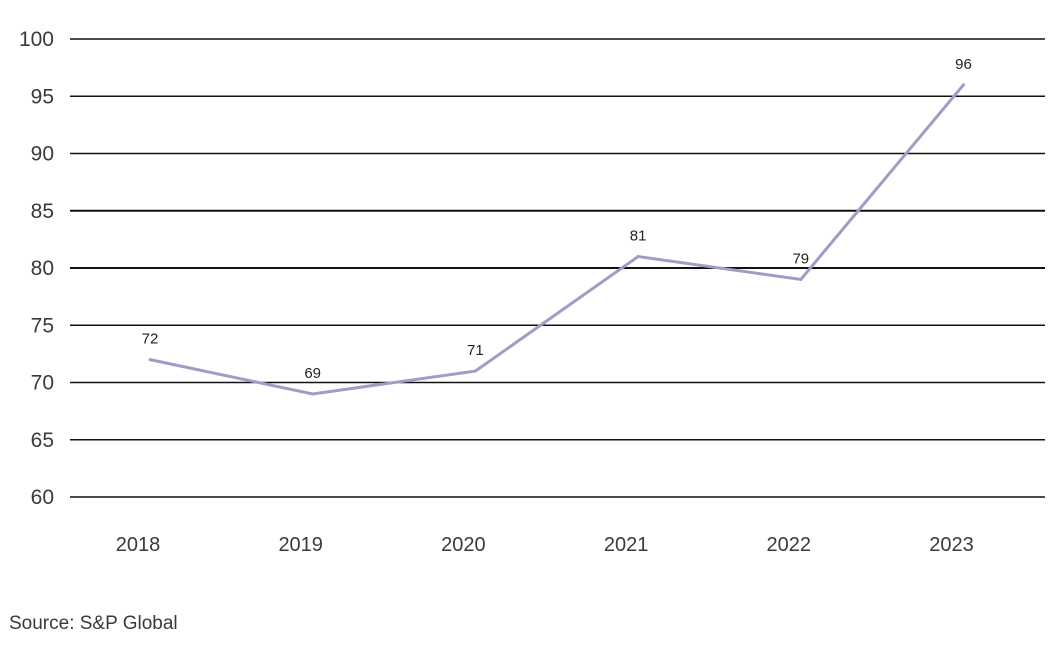 The height and width of the screenshot is (648, 1055). Describe the element at coordinates (626, 545) in the screenshot. I see `x-tick-label: 2021` at that location.